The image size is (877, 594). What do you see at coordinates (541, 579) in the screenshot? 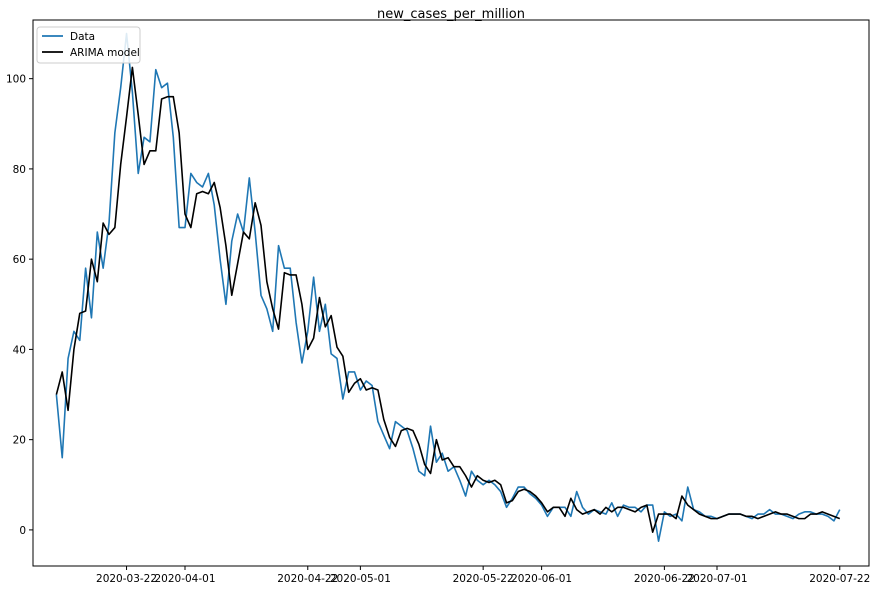
I see `x-tick-label: 2020-06-01` at bounding box center [541, 579].